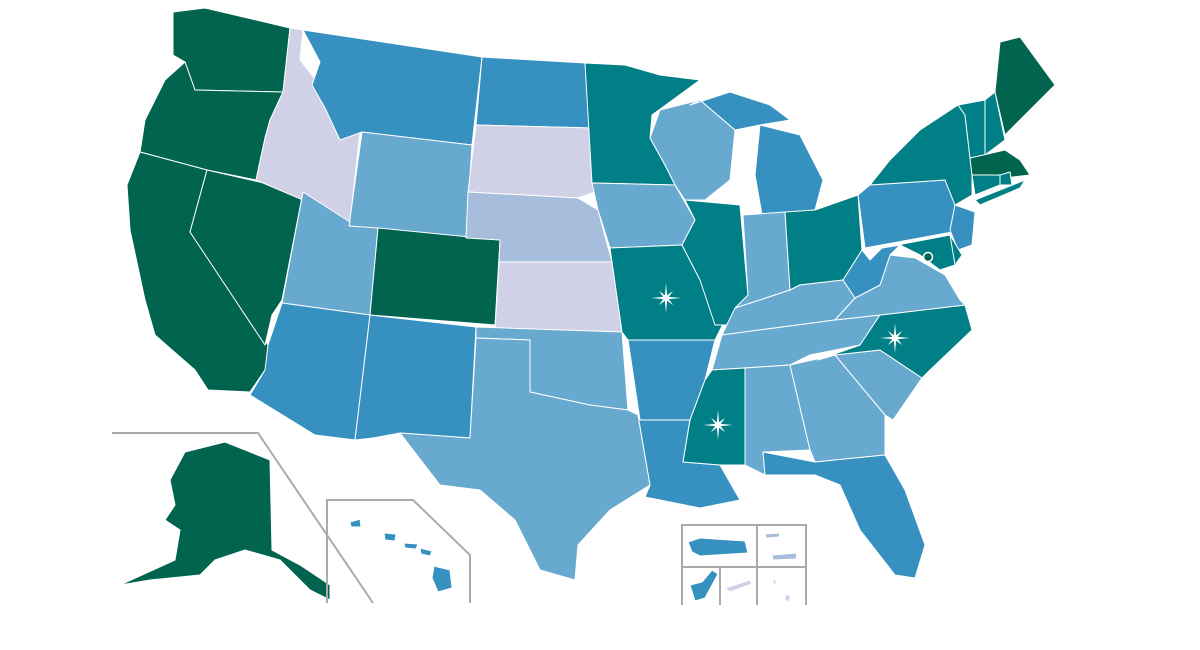  I want to click on state-co, so click(435, 276).